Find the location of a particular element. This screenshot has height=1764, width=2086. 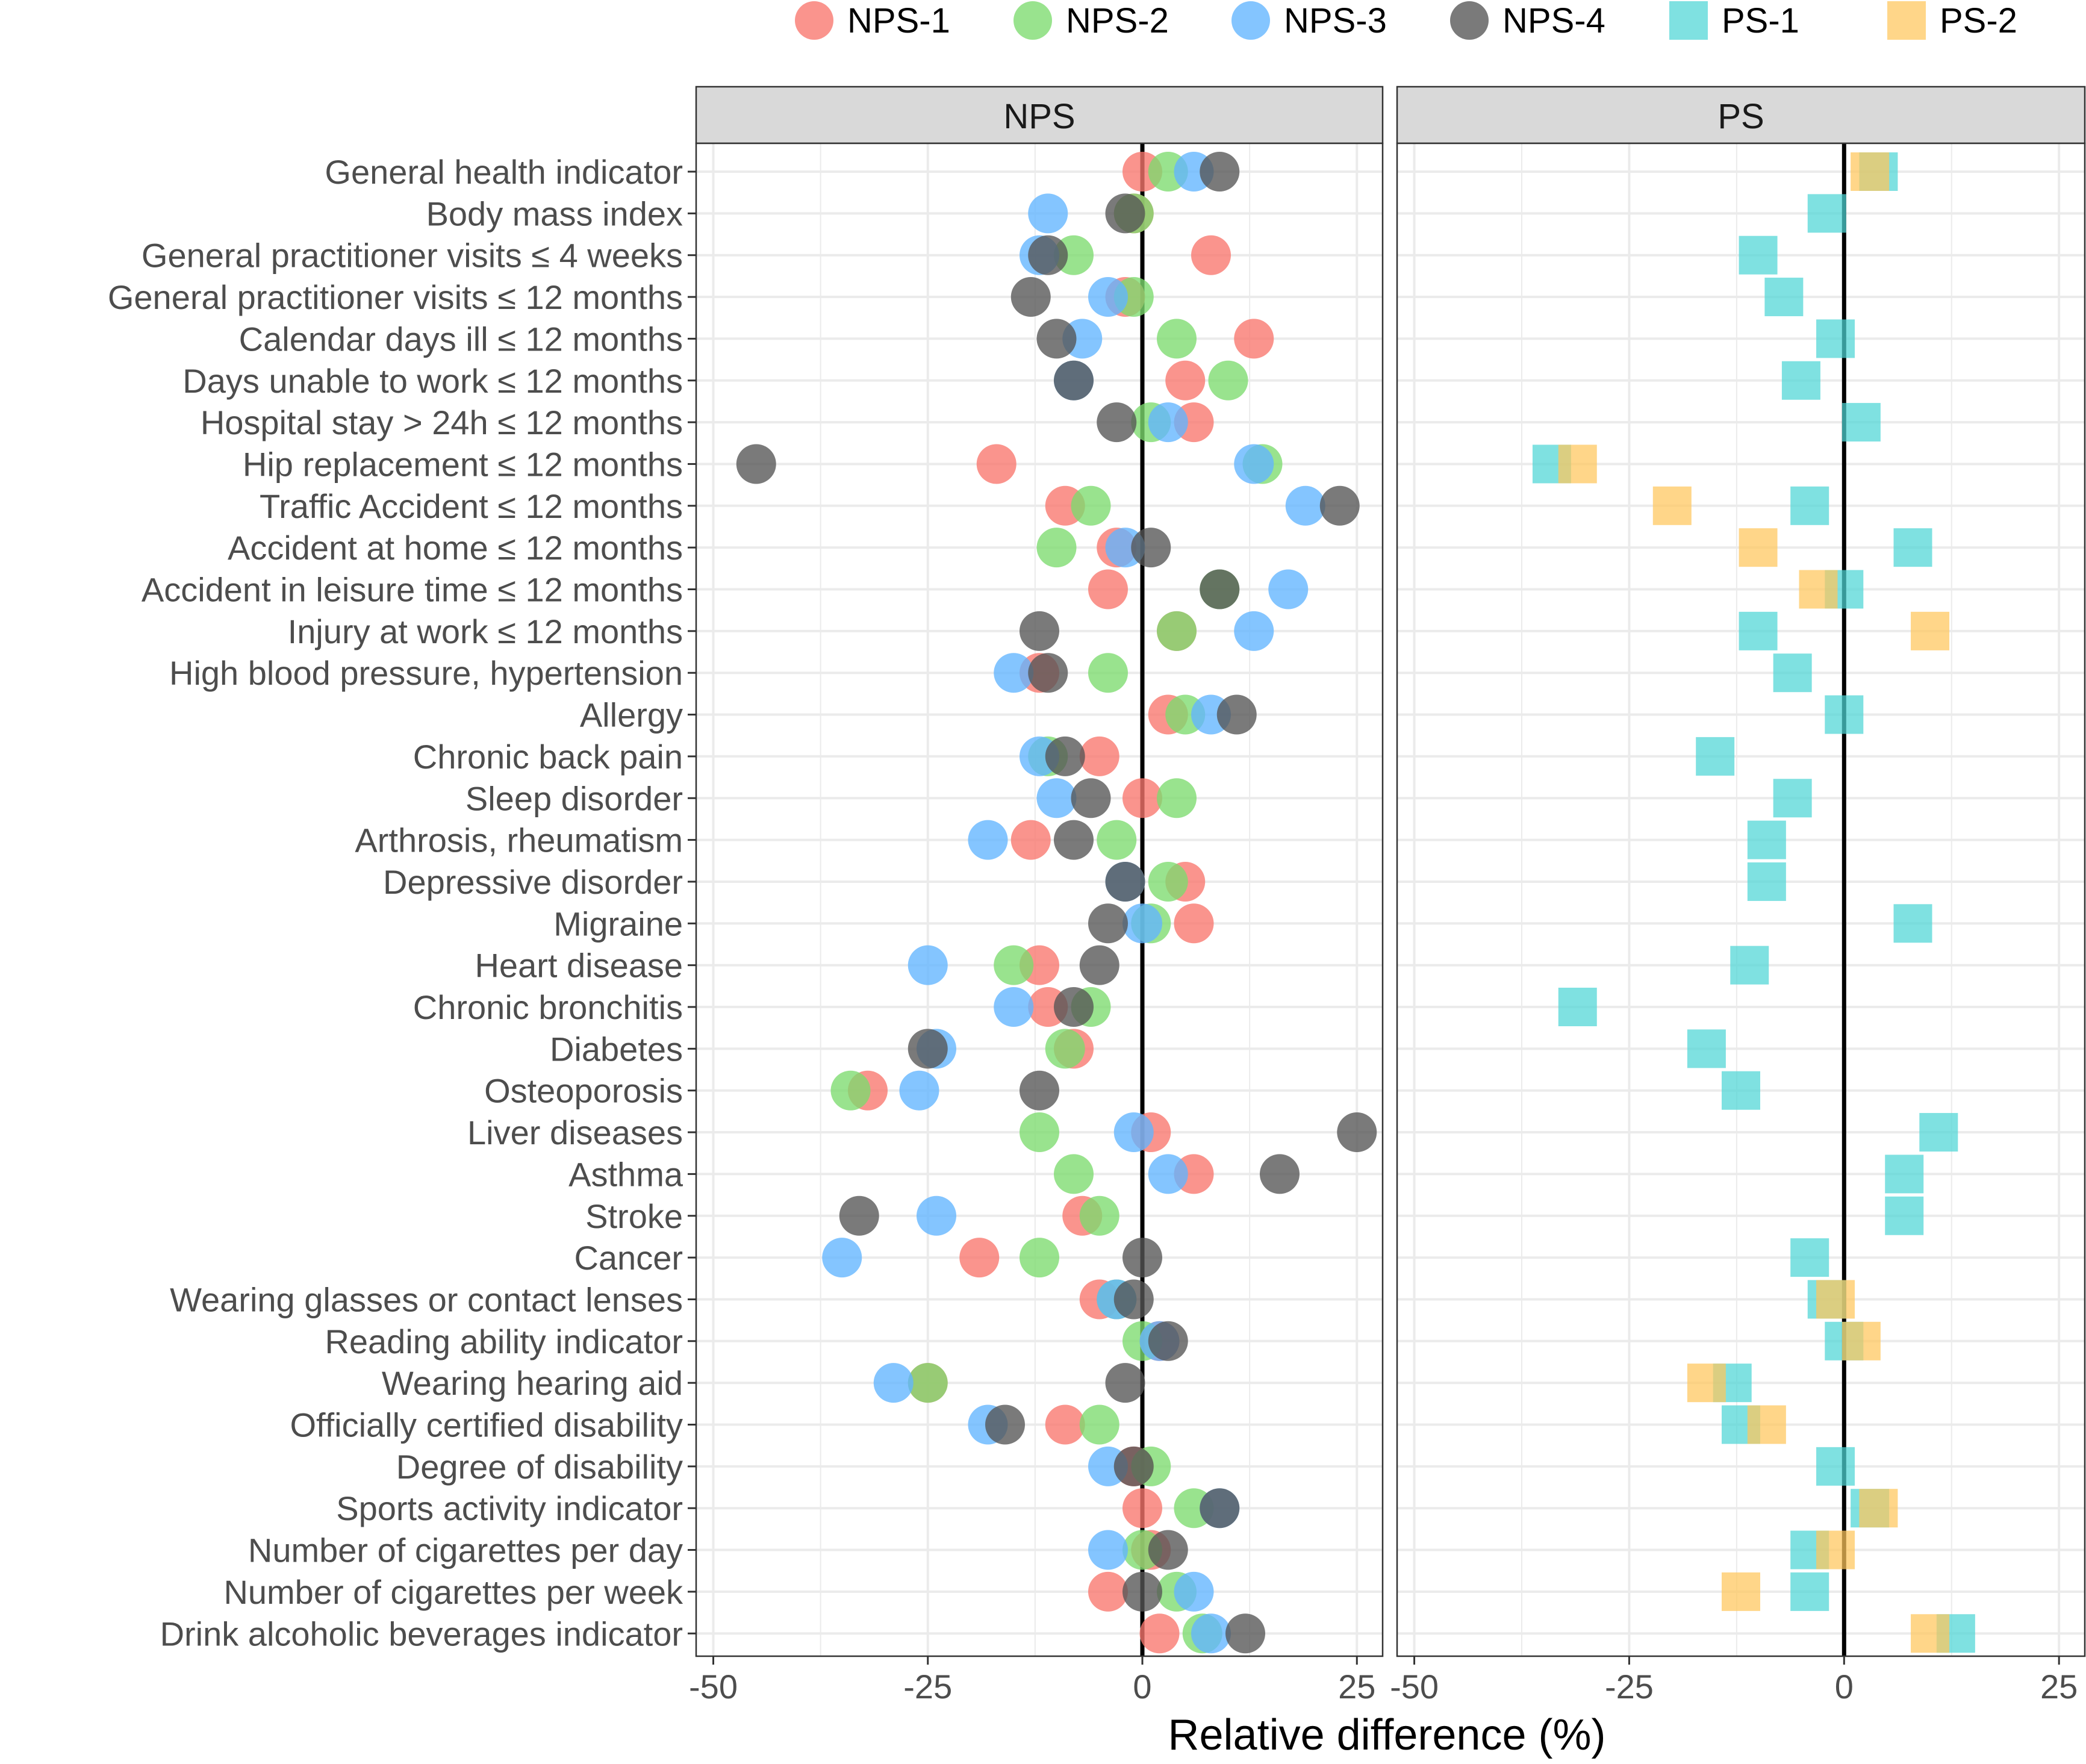

category-label: Osteoporosis is located at coordinates (583, 1091).